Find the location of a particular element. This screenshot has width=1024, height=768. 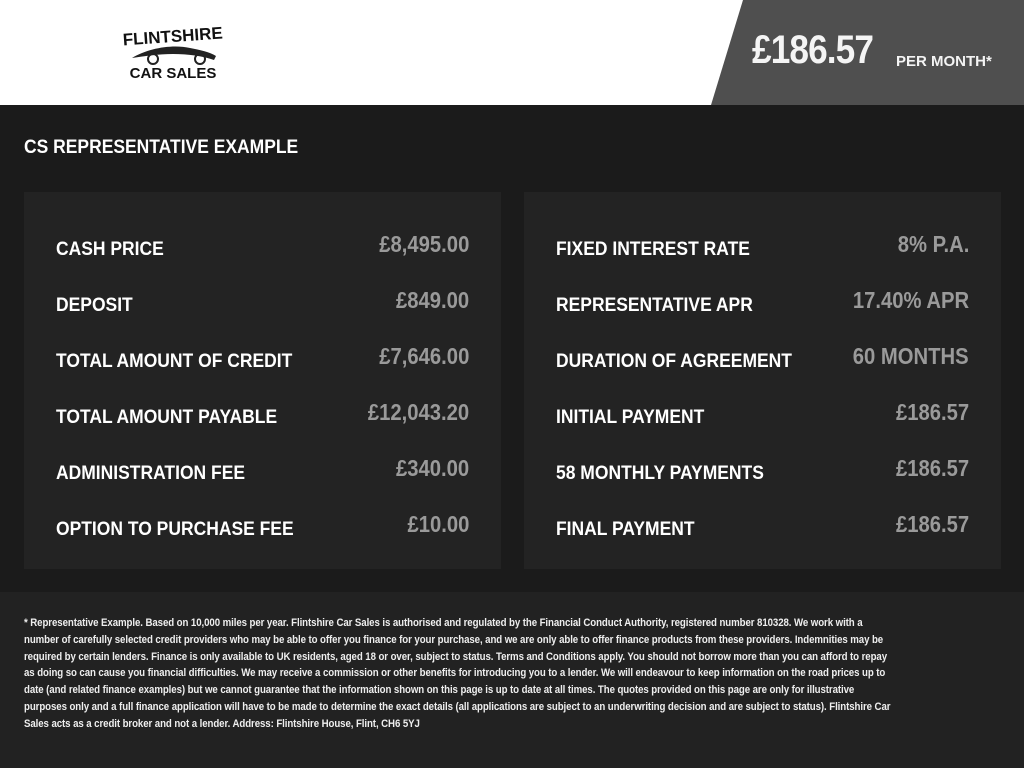

finance-value: 60 MONTHS is located at coordinates (911, 355).